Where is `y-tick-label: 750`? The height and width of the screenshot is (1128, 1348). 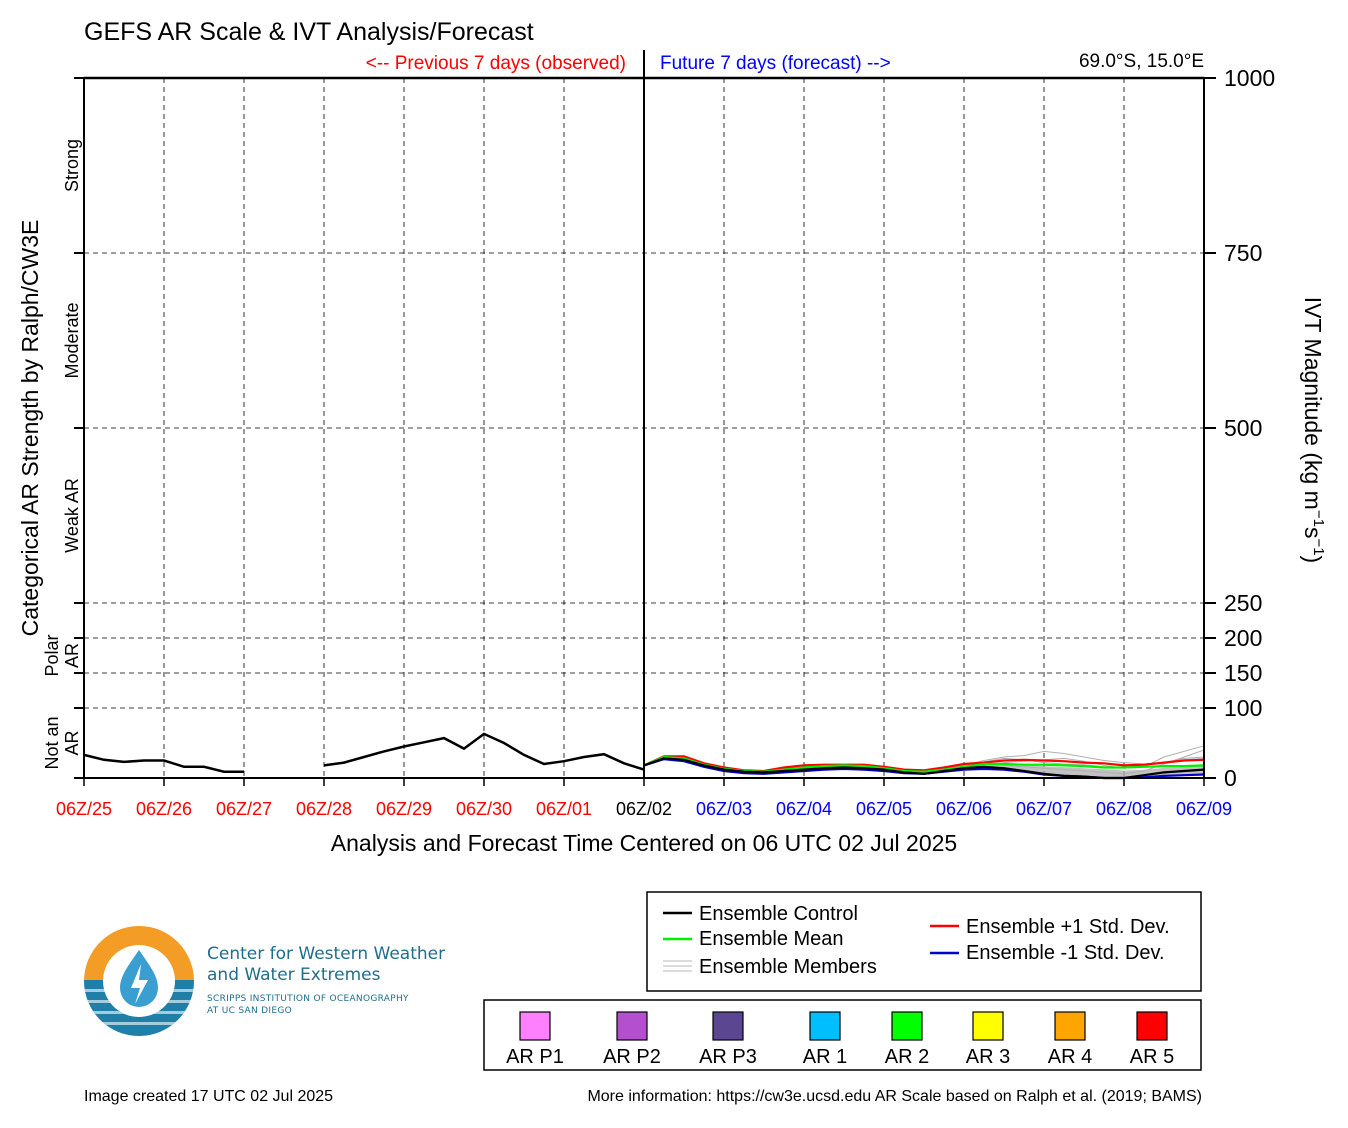
y-tick-label: 750 is located at coordinates (1243, 253).